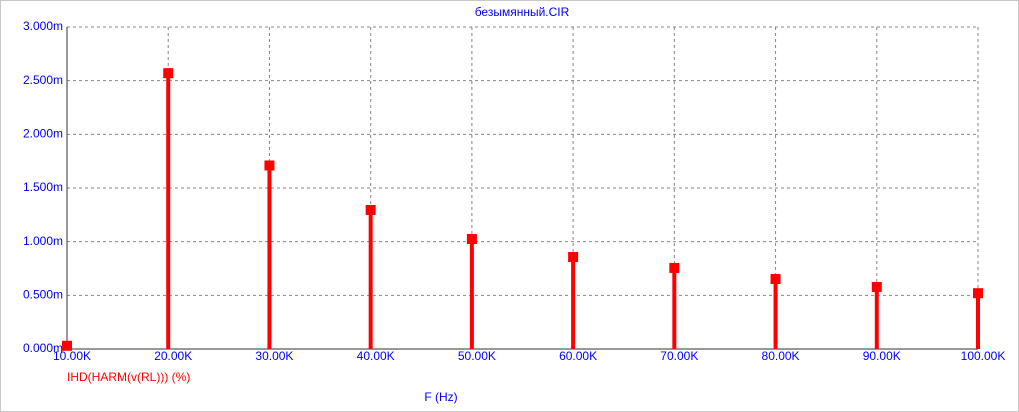 The height and width of the screenshot is (412, 1019). What do you see at coordinates (274, 356) in the screenshot?
I see `x-tick-label: 30.00K` at bounding box center [274, 356].